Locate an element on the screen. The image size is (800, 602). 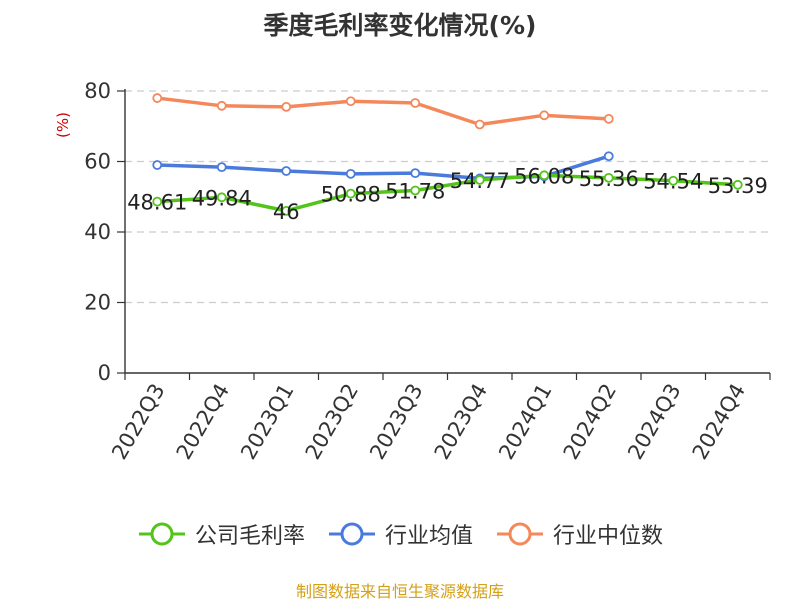
legend-marker-industry-median-icon is located at coordinates (520, 534).